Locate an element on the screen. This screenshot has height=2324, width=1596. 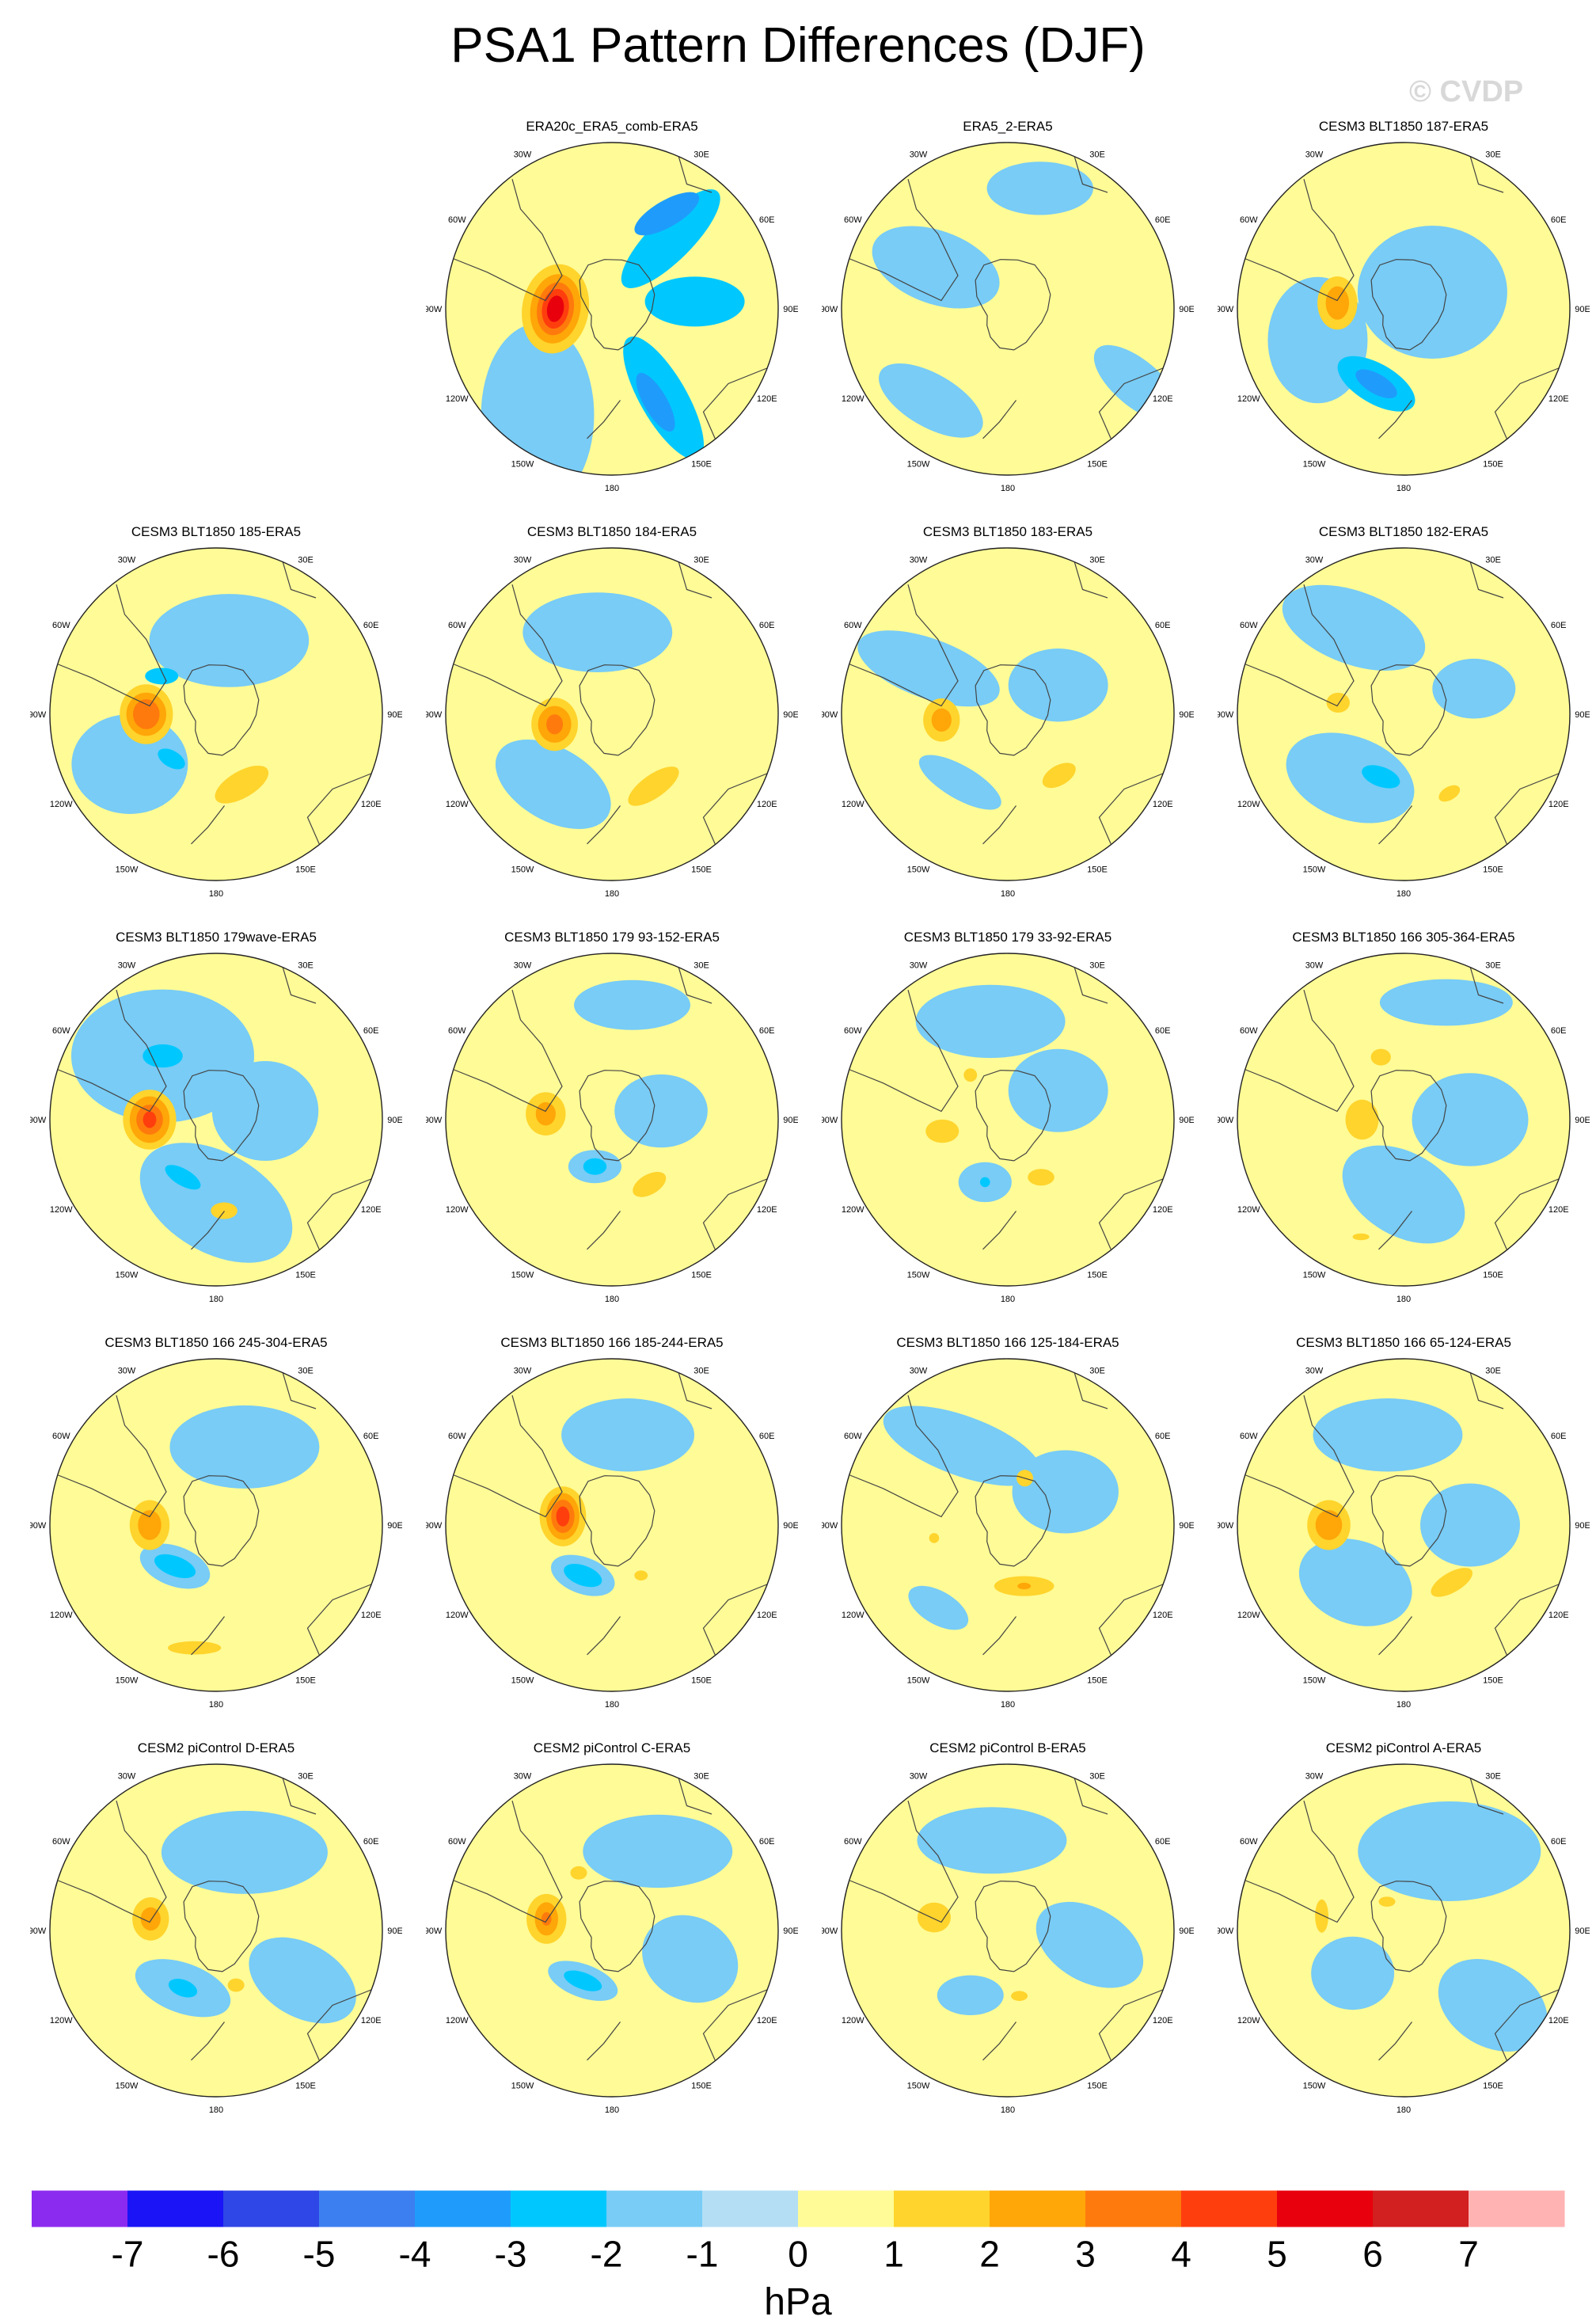
figure-title: PSA1 Pattern Differences (DJF) is located at coordinates (798, 45).